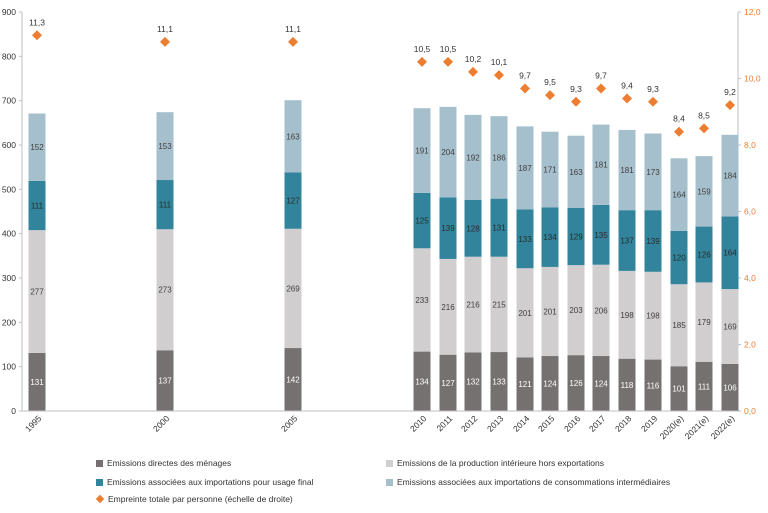 This screenshot has width=768, height=513. Describe the element at coordinates (525, 313) in the screenshot. I see `bar-value-label: 201` at that location.